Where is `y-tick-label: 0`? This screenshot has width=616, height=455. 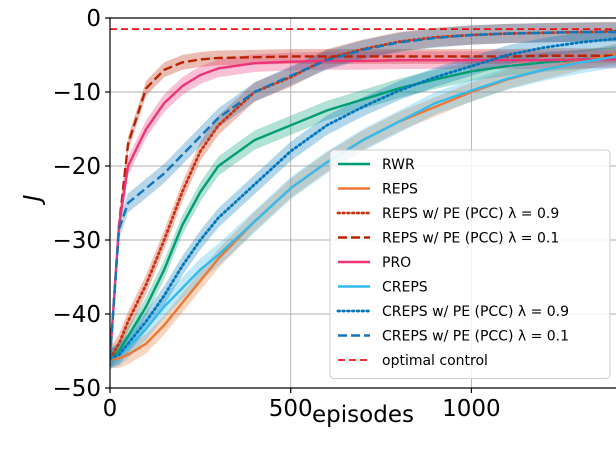
y-tick-label: 0 is located at coordinates (93, 19).